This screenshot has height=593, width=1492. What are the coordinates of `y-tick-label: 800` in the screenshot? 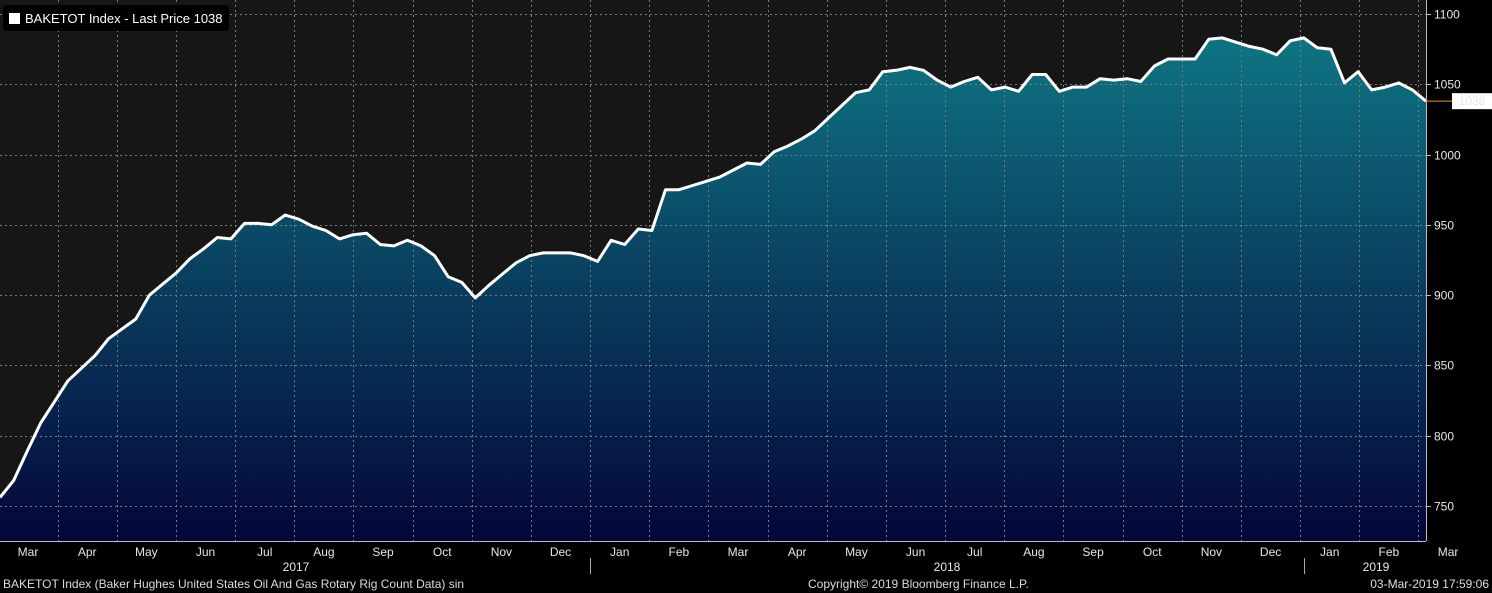 It's located at (1444, 437).